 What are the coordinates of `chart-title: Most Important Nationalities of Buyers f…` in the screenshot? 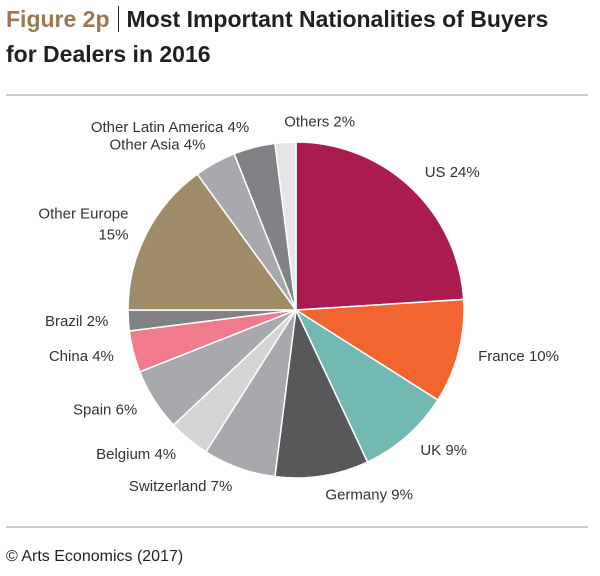 It's located at (277, 36).